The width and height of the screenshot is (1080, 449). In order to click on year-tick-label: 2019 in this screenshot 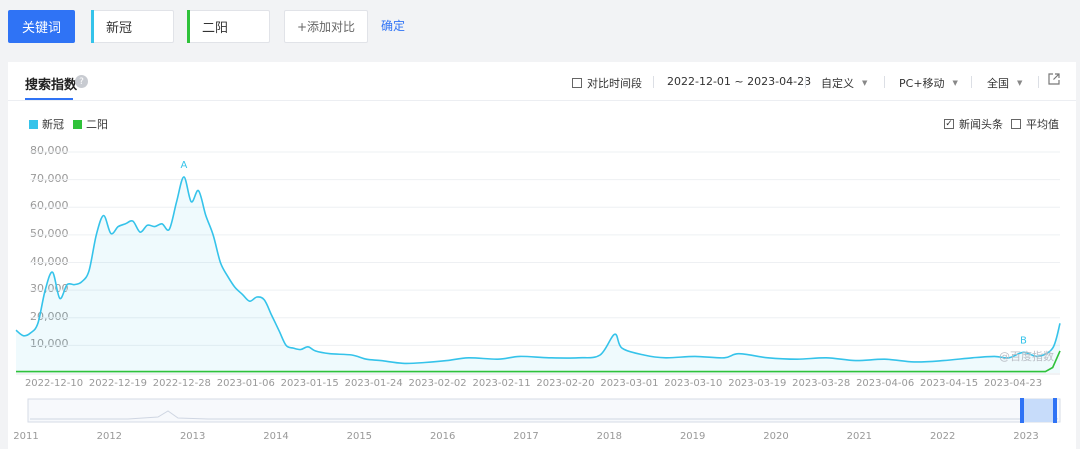, I will do `click(692, 436)`.